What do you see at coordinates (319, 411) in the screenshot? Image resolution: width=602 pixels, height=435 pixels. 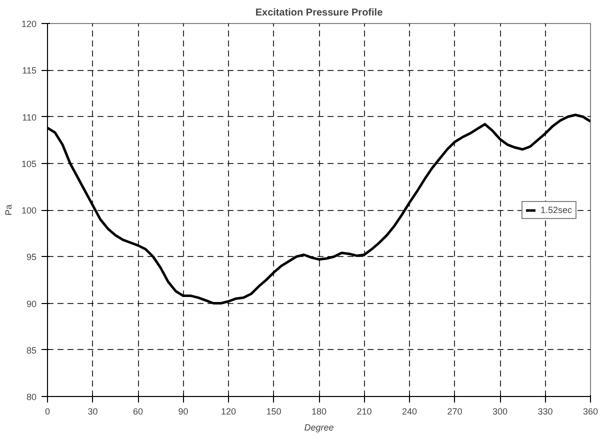 I see `x-tick-label: 180` at bounding box center [319, 411].